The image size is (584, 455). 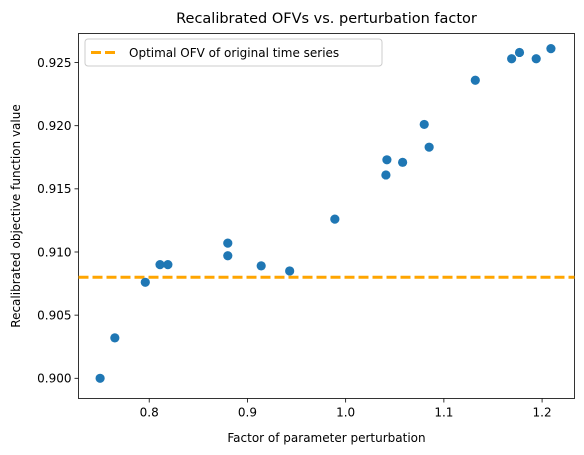 What do you see at coordinates (326, 438) in the screenshot?
I see `x-axis-label: Factor of parameter perturbation` at bounding box center [326, 438].